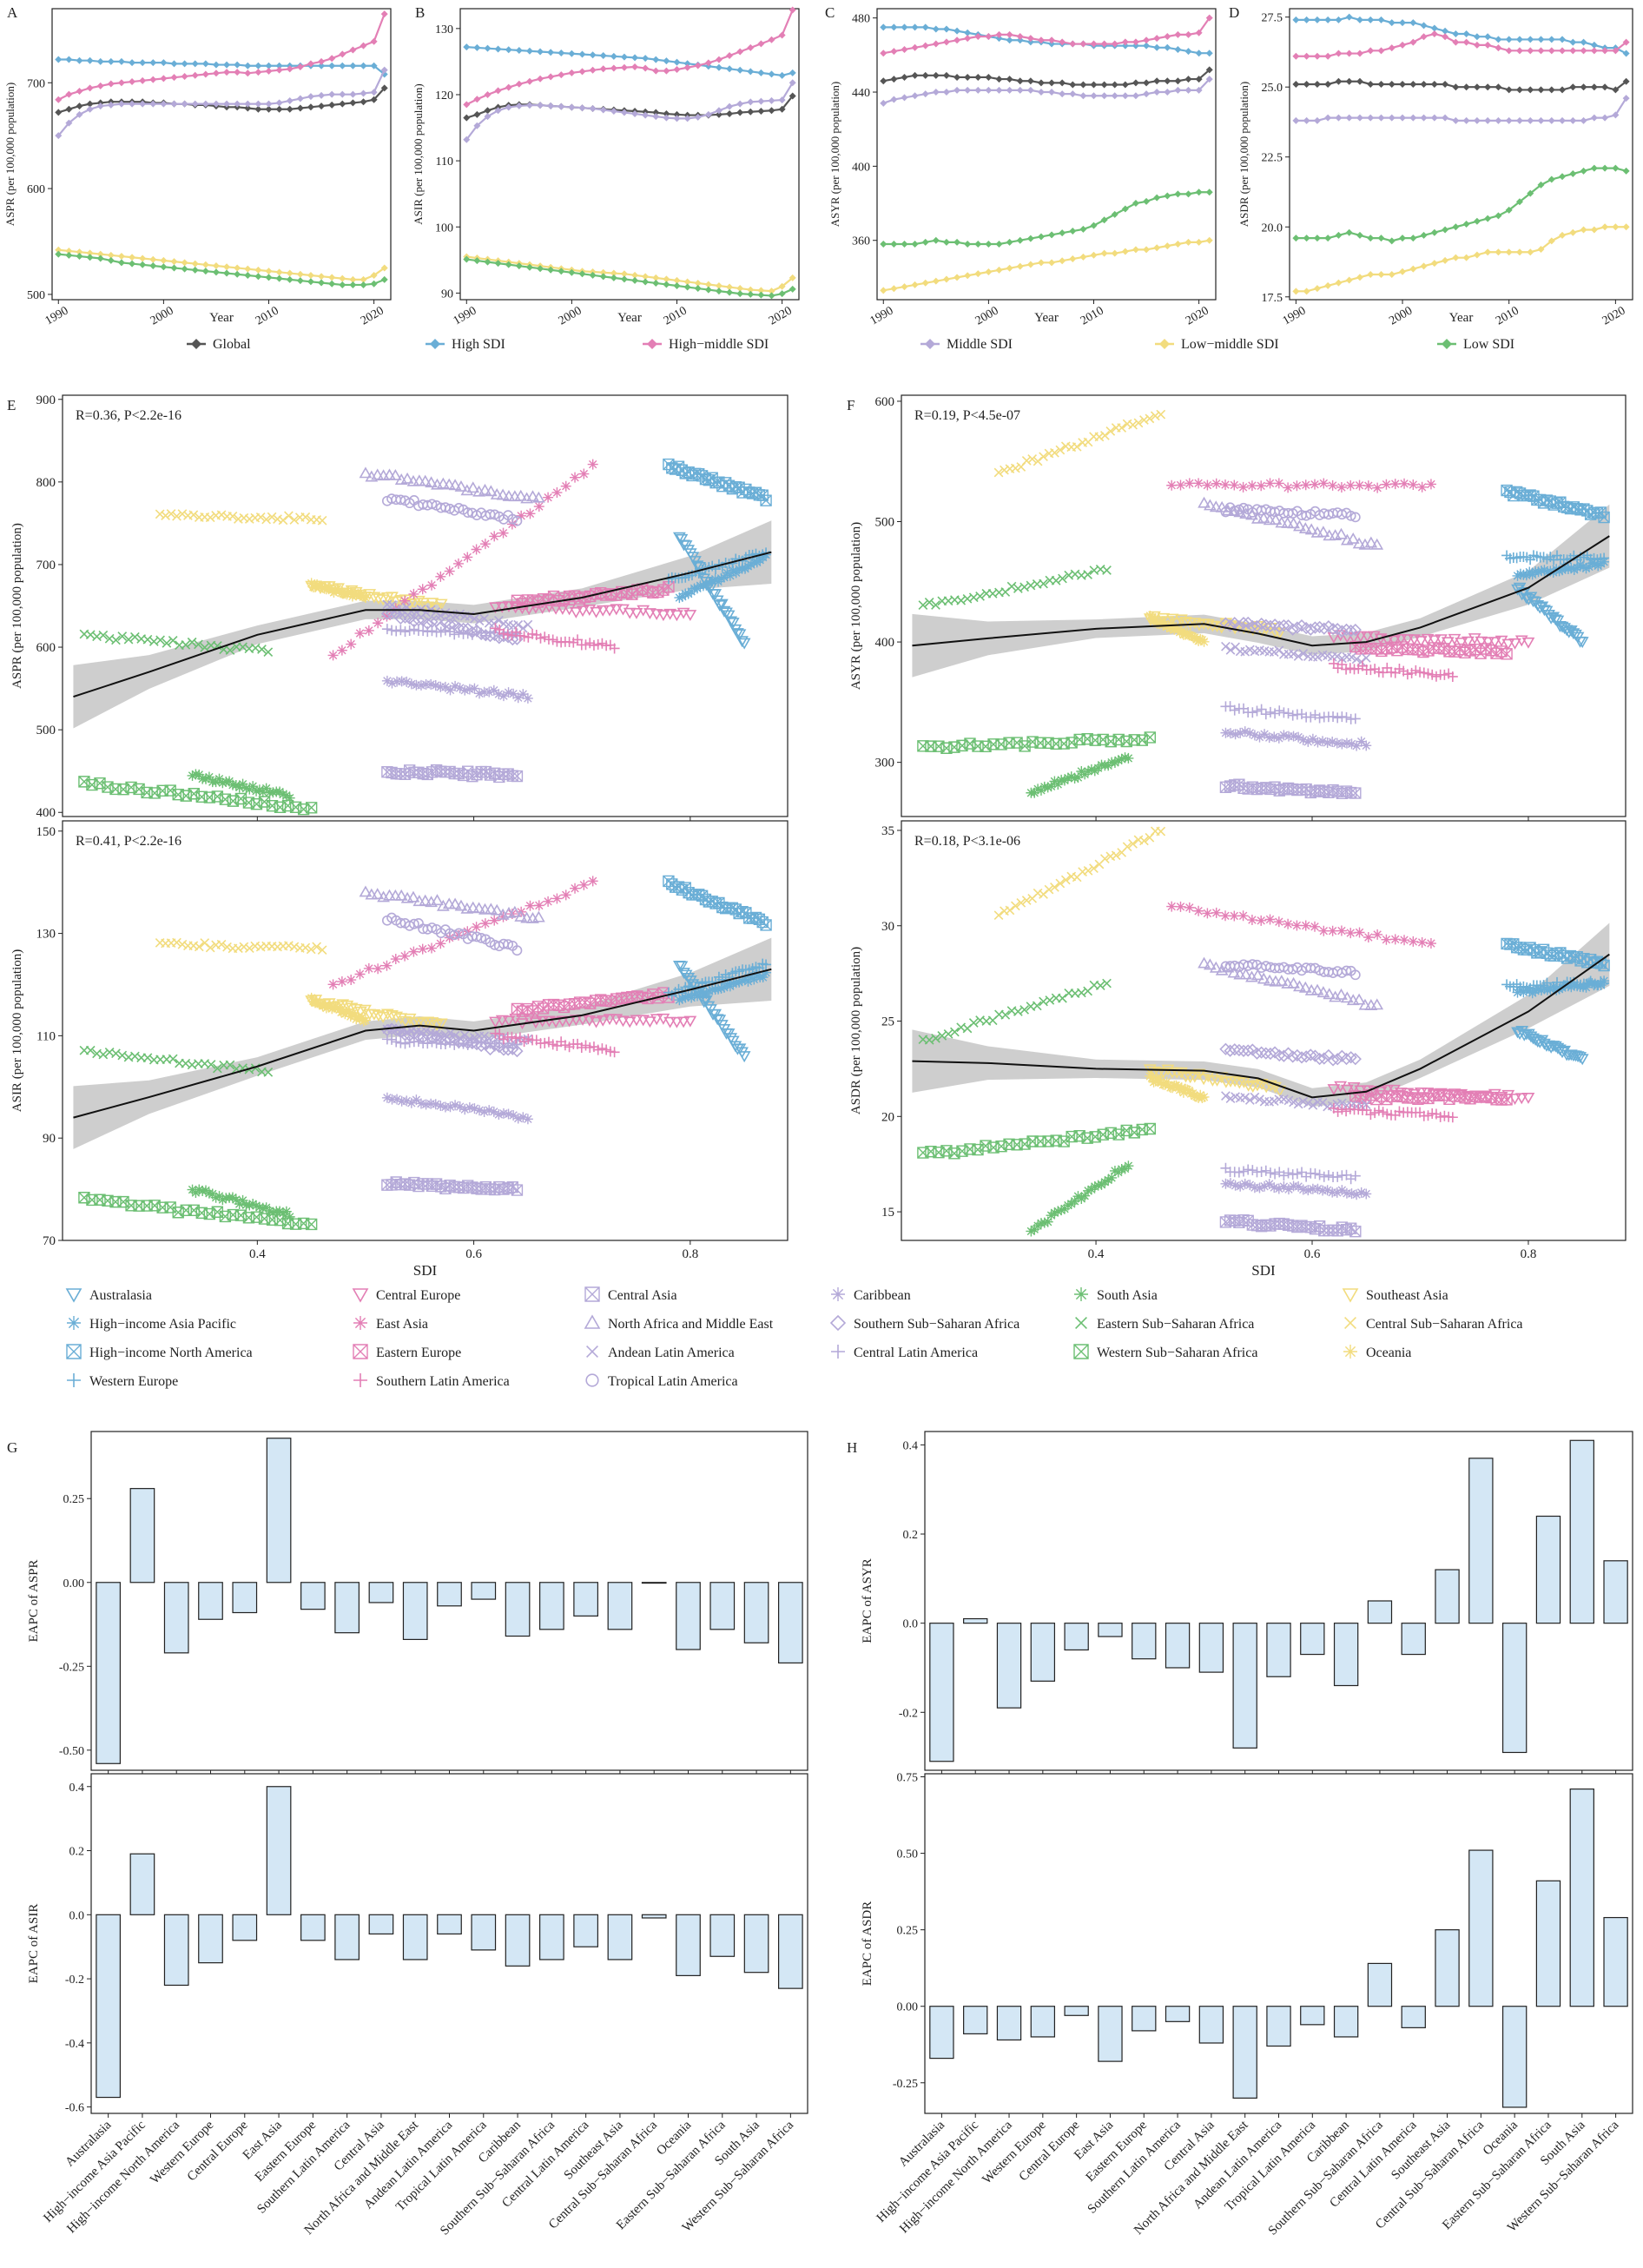  I want to click on y-tick-label: 800, so click(46, 483).